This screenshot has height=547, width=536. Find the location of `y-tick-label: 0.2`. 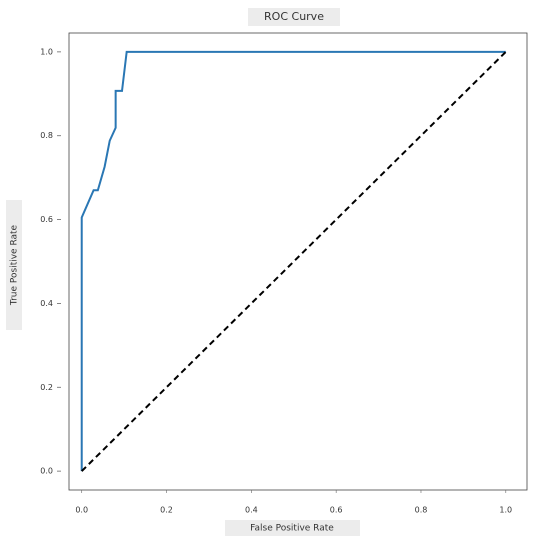

y-tick-label: 0.2 is located at coordinates (46, 387).